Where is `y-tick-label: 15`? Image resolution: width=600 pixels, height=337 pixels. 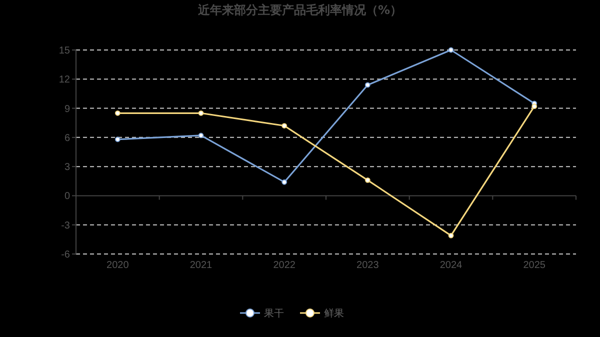
y-tick-label: 15 is located at coordinates (64, 51).